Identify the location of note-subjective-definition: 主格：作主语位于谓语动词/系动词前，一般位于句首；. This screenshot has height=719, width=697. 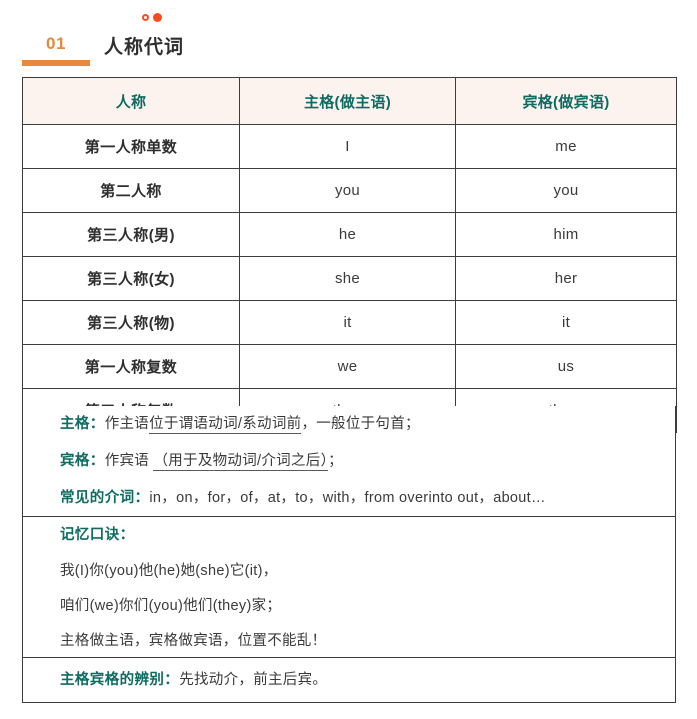
(349, 424).